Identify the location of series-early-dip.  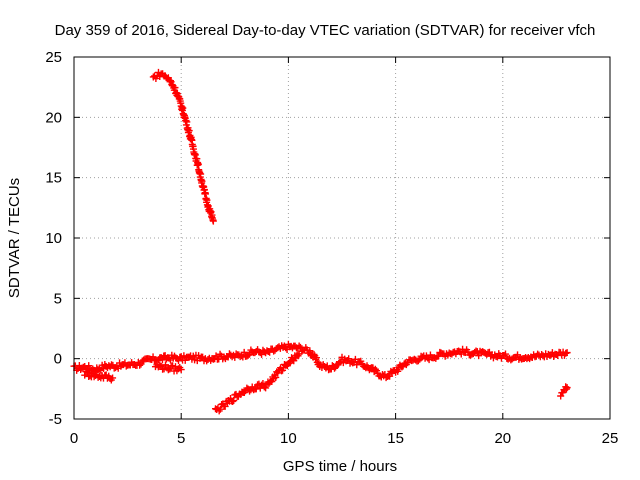
(99, 376).